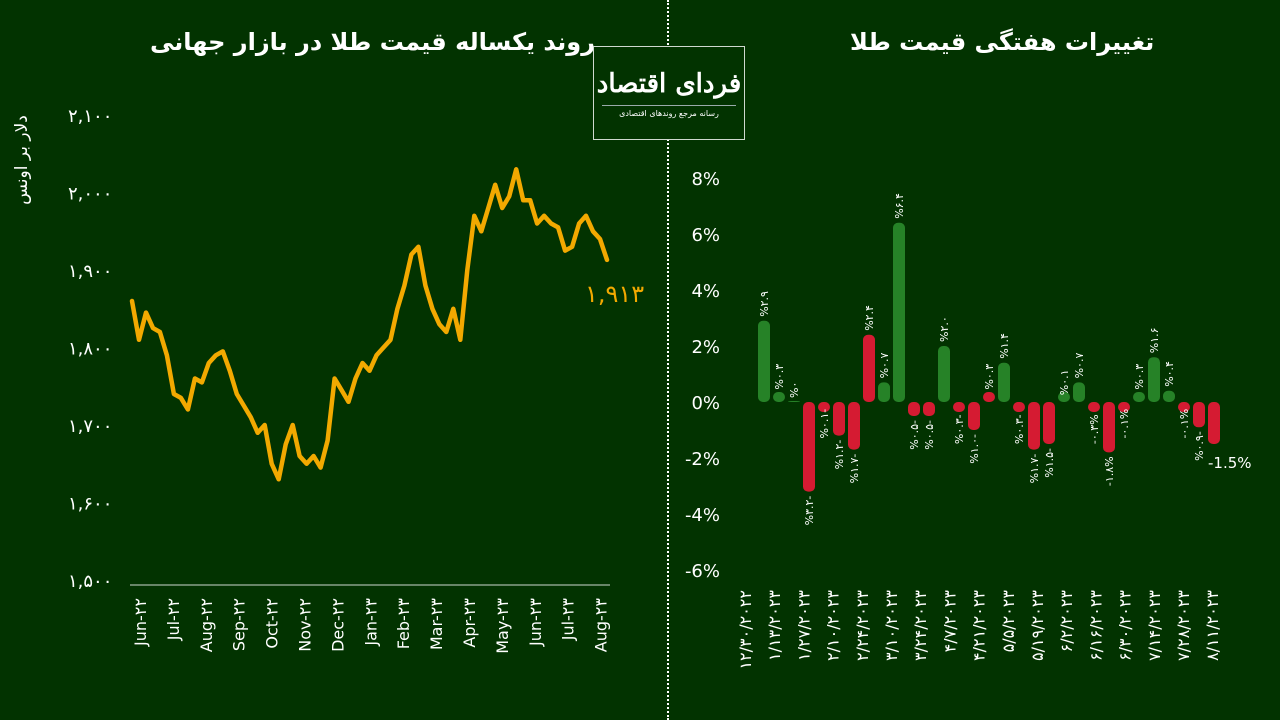 This screenshot has height=720, width=1280. I want to click on x-tick-label: Sep-۲۲, so click(239, 624).